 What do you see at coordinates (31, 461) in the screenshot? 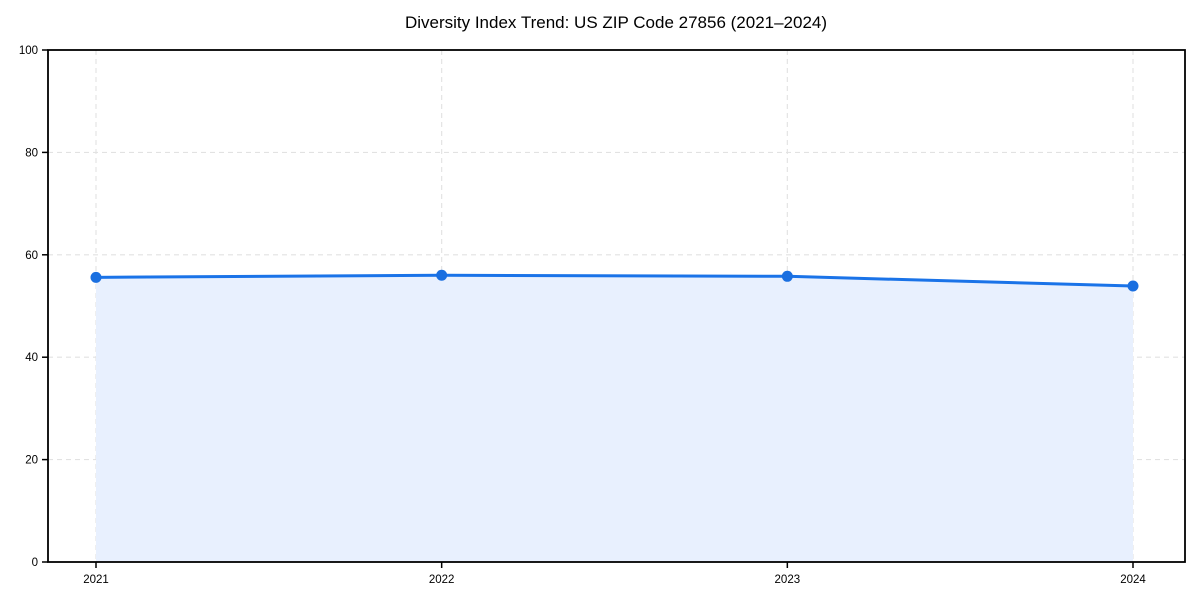
I see `y-axis-tick-label: 20` at bounding box center [31, 461].